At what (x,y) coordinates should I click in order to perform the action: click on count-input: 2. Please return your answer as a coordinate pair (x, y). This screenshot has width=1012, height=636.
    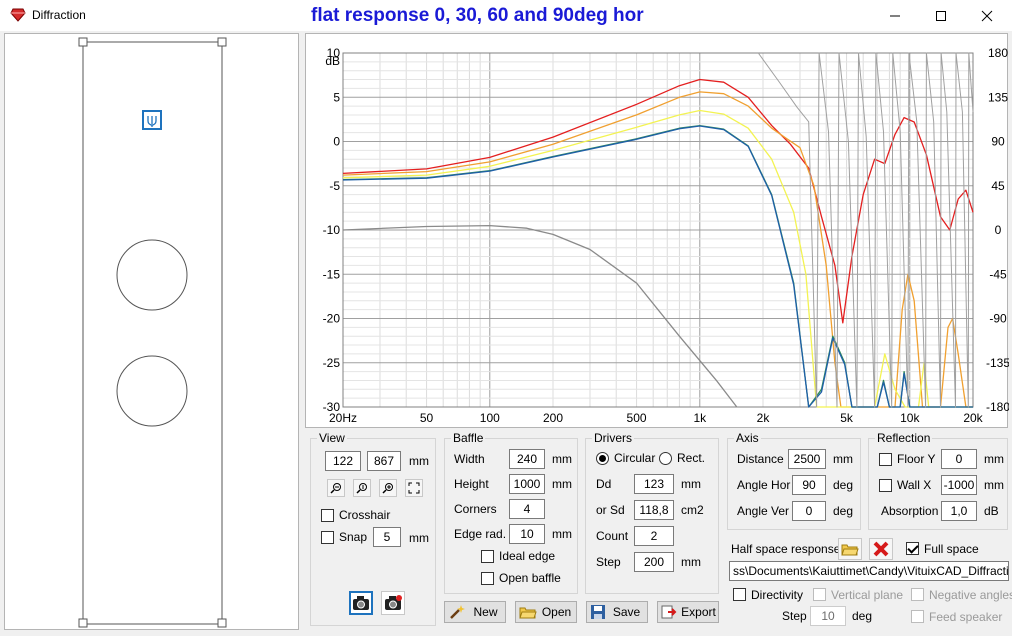
    Looking at the image, I should click on (654, 536).